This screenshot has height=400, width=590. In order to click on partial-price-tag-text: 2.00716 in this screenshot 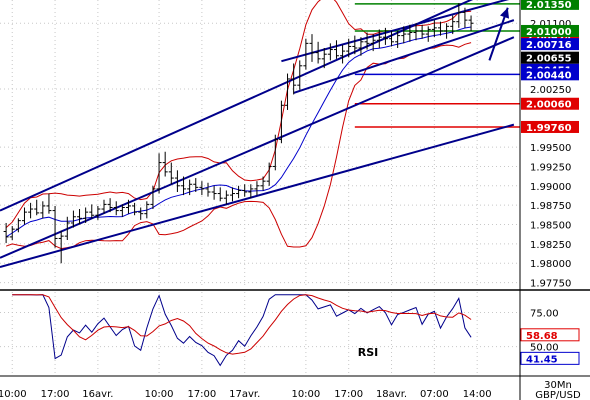, I will do `click(549, 45)`.